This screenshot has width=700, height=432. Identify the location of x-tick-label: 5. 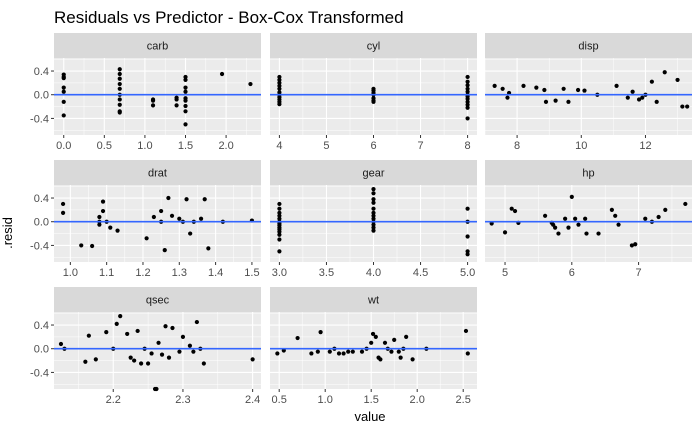
(326, 146).